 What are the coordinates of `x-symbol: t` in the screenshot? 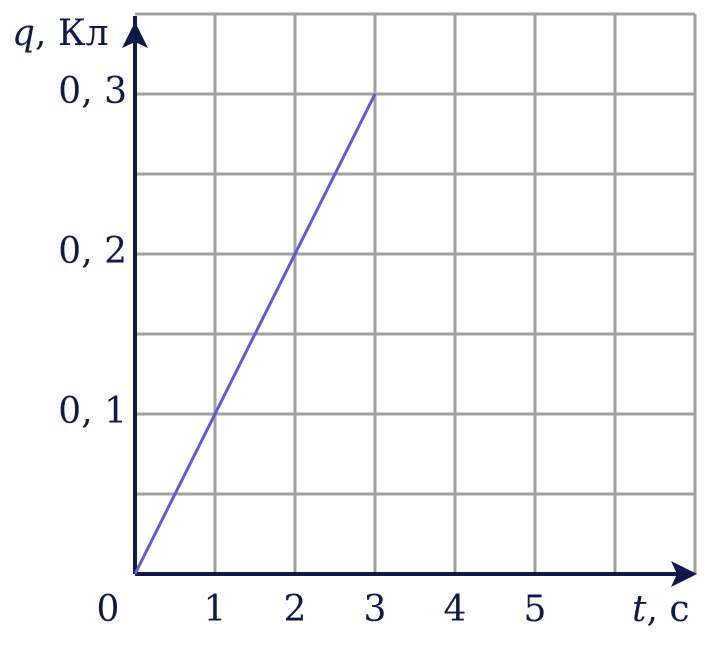 It's located at (639, 609).